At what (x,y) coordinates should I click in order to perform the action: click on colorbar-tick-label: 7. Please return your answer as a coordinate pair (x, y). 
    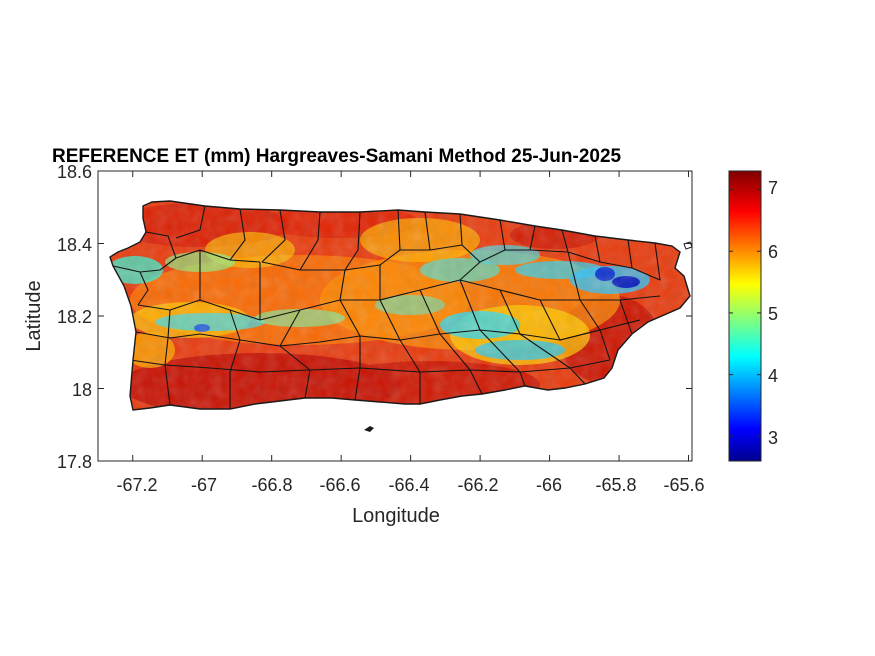
    Looking at the image, I should click on (773, 188).